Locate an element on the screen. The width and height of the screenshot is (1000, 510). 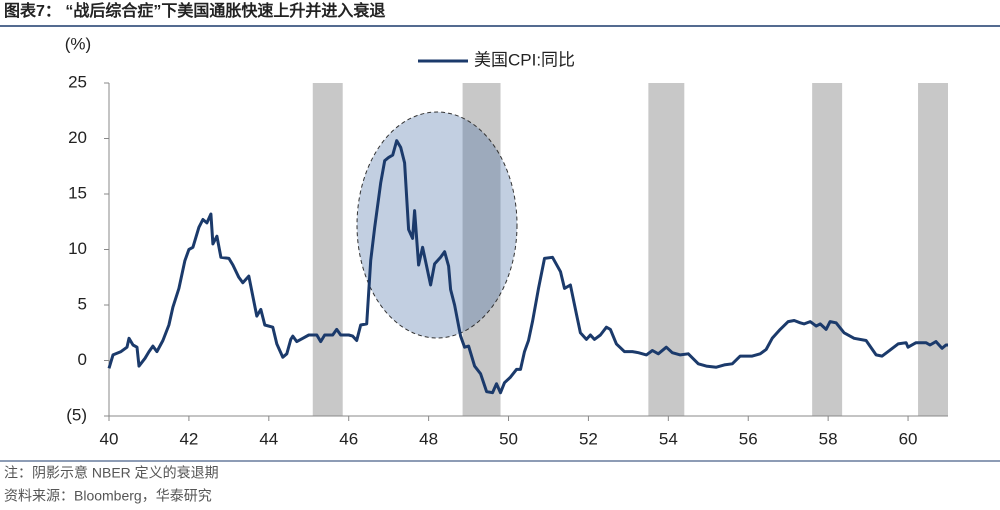
y-tick-label: 10 is located at coordinates (77, 248).